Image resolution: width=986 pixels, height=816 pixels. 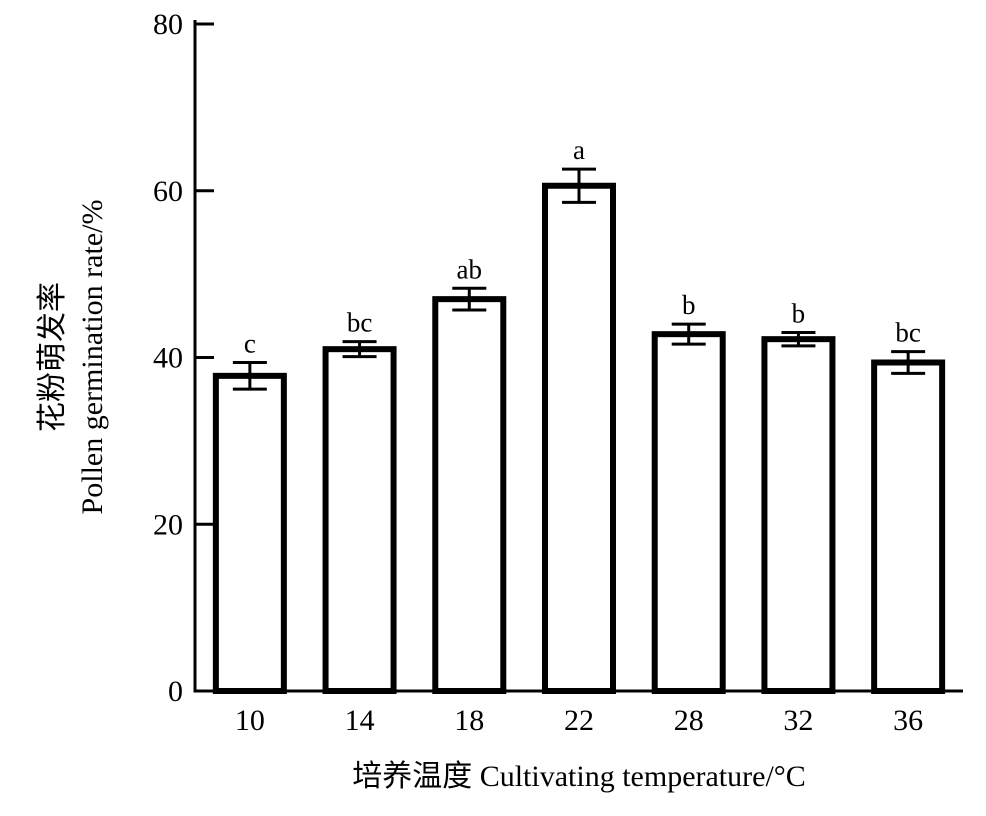 What do you see at coordinates (72, 357) in the screenshot?
I see `y-axis-title: 花粉萌发率 Pollen germination rate/%` at bounding box center [72, 357].